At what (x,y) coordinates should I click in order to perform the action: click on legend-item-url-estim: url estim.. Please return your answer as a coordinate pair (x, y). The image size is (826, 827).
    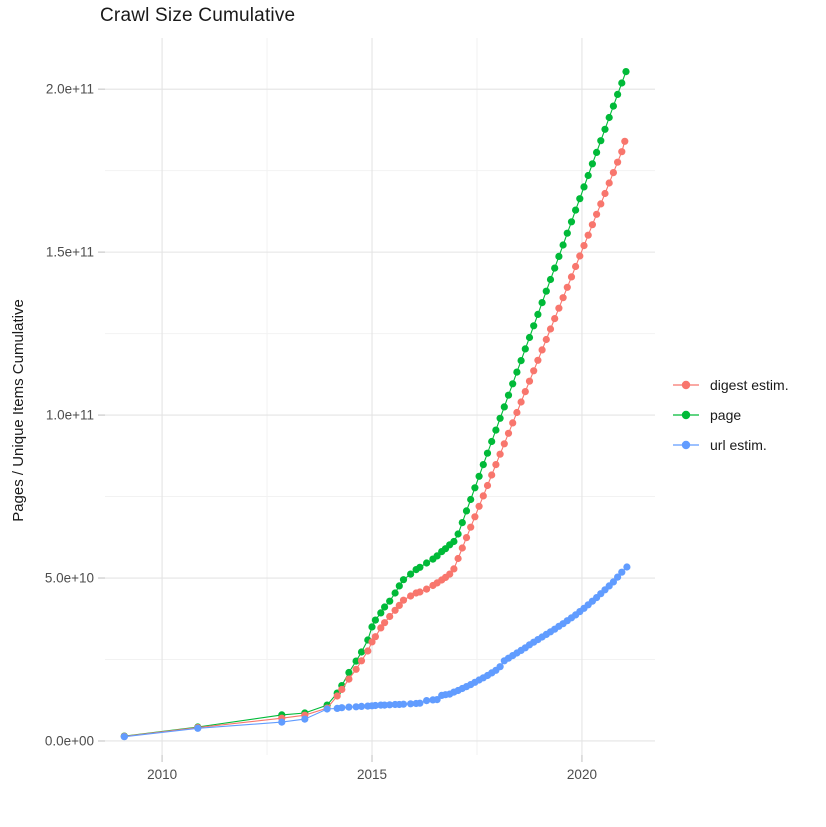
    Looking at the image, I should click on (730, 444).